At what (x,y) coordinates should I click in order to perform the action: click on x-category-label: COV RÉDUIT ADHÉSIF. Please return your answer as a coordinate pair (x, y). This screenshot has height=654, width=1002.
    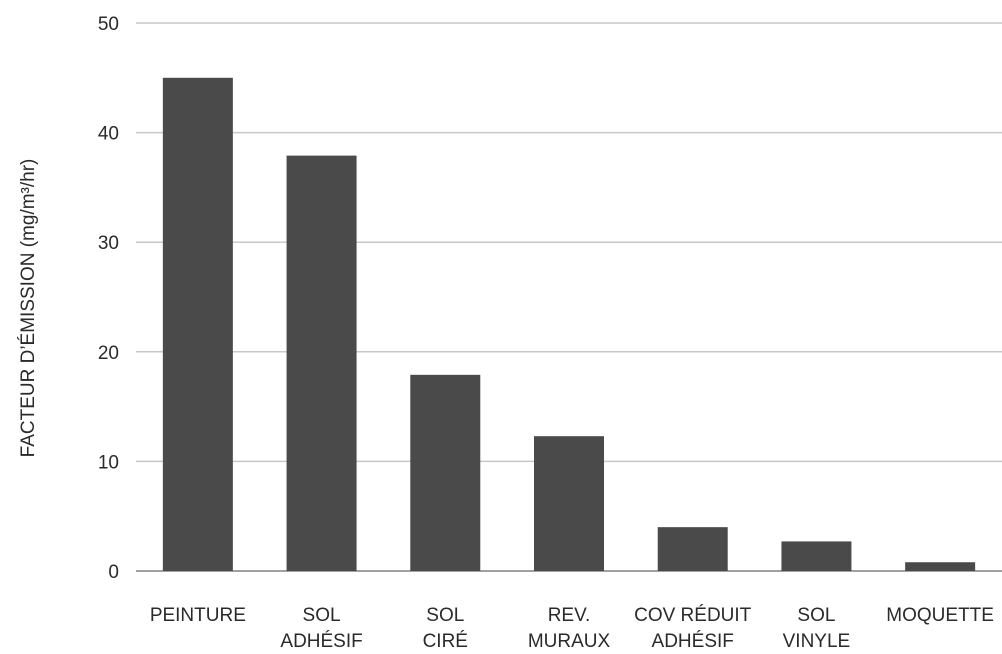
    Looking at the image, I should click on (693, 627).